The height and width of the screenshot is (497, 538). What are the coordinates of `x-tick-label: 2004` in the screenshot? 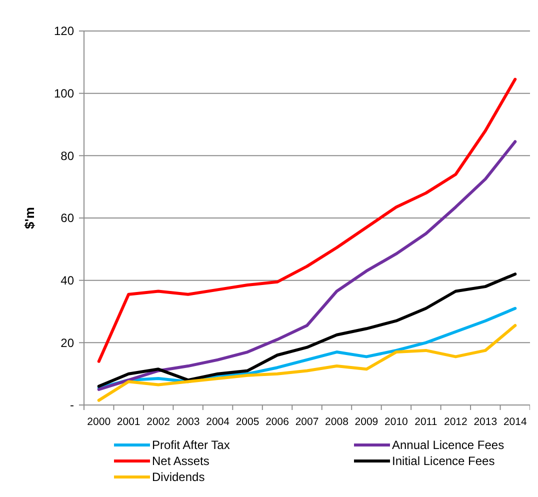 It's located at (218, 422).